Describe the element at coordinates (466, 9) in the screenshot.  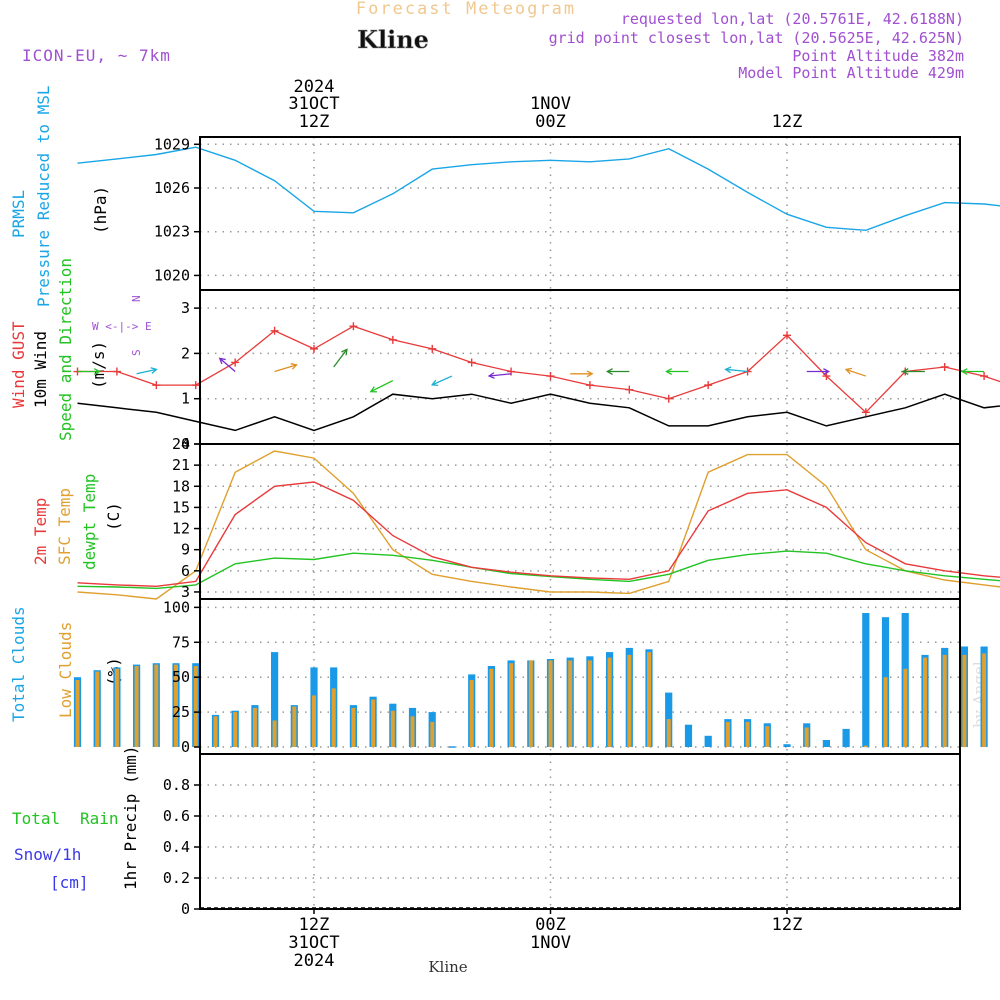
I see `chart-title: Forecast Meteogram` at that location.